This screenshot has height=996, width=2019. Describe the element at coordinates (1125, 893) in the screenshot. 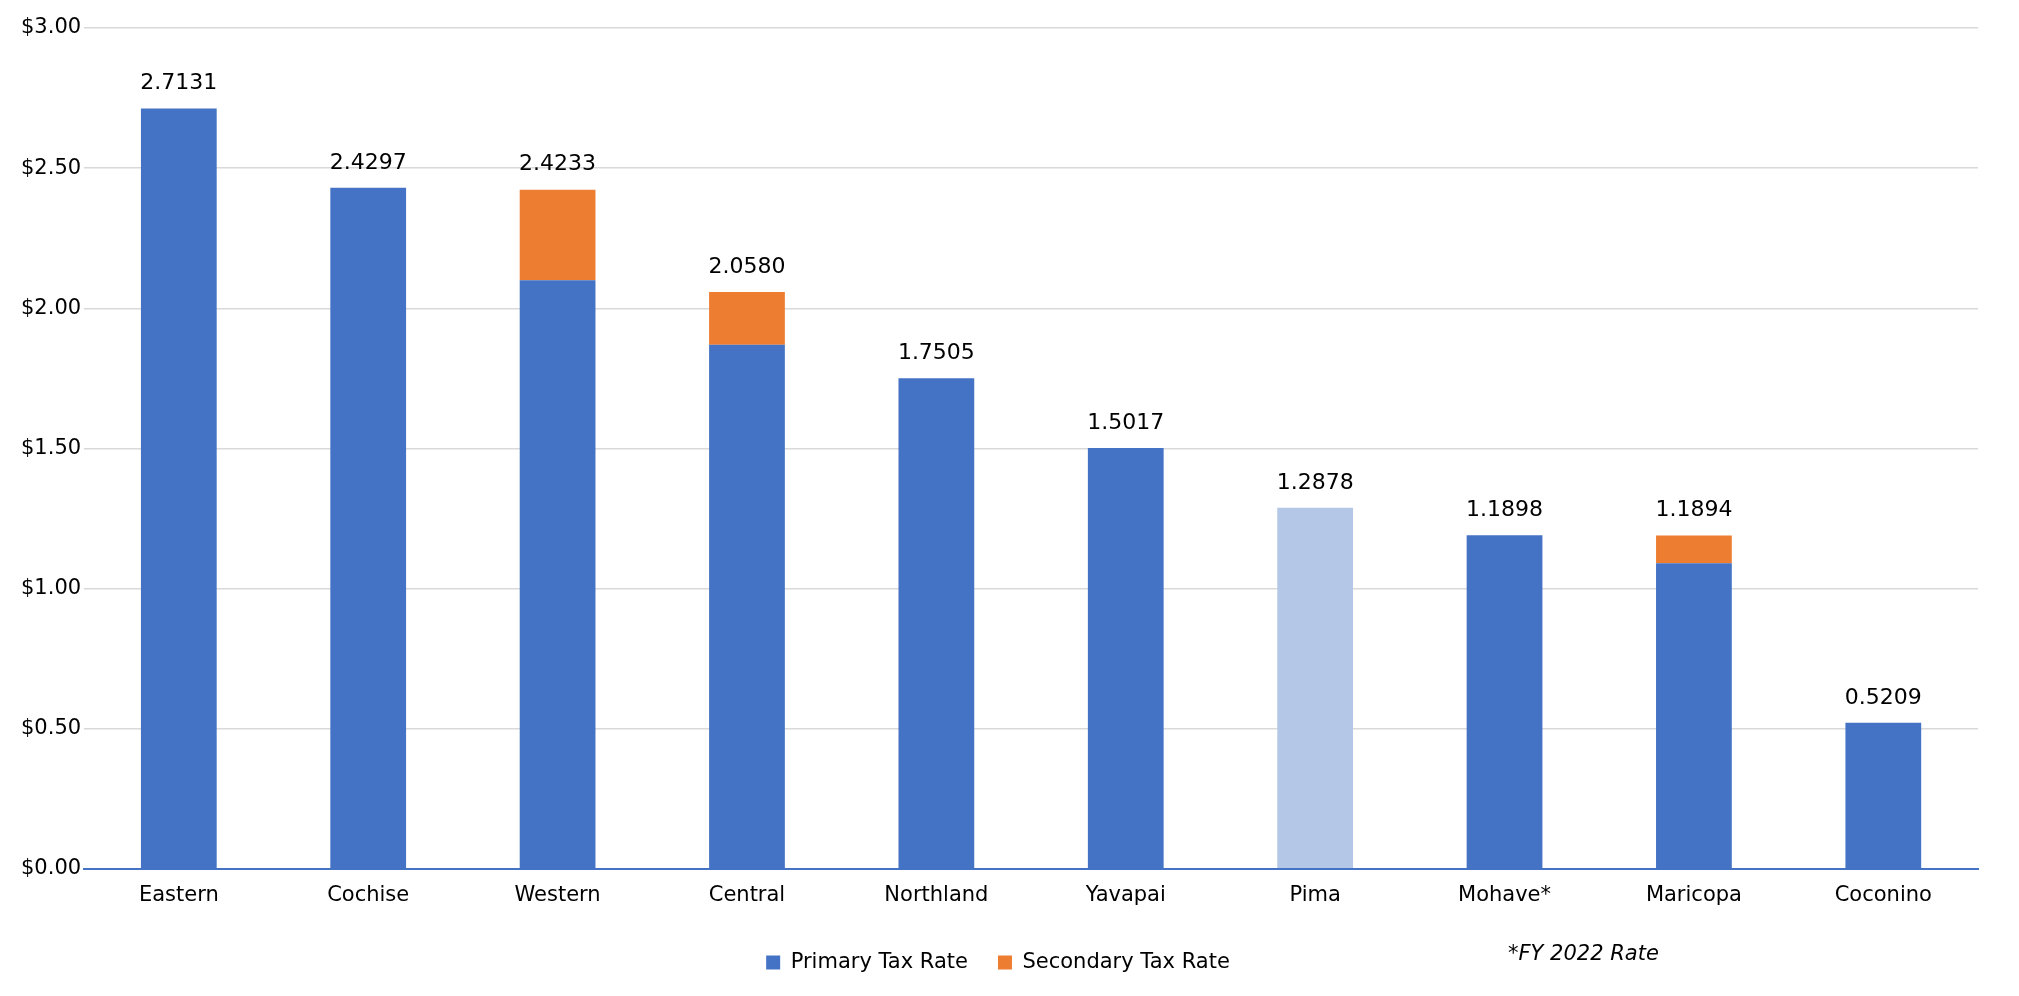

I see `x-tick-label: Yavapai` at that location.